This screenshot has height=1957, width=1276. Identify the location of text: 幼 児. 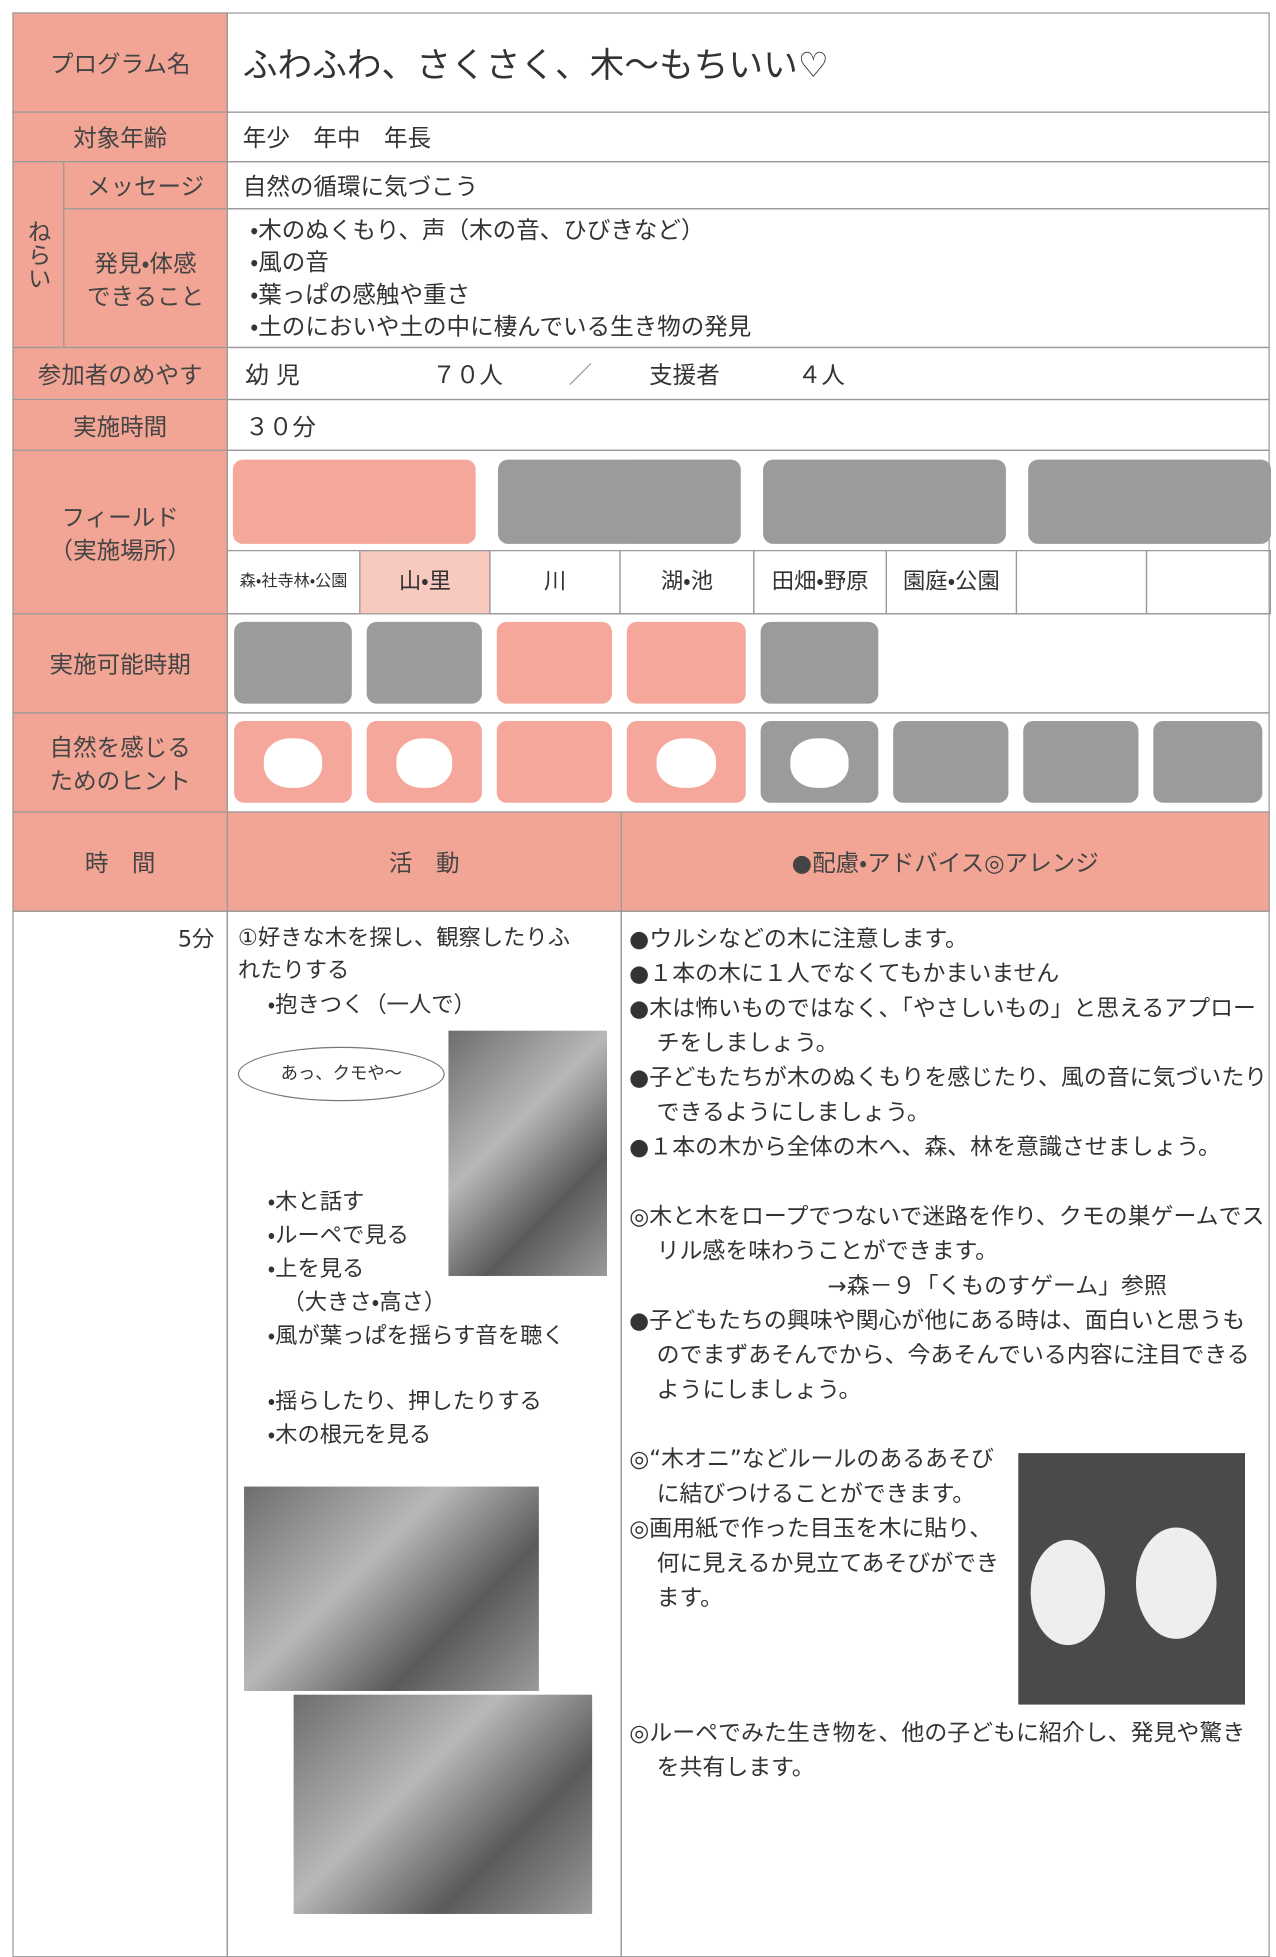
(272, 375).